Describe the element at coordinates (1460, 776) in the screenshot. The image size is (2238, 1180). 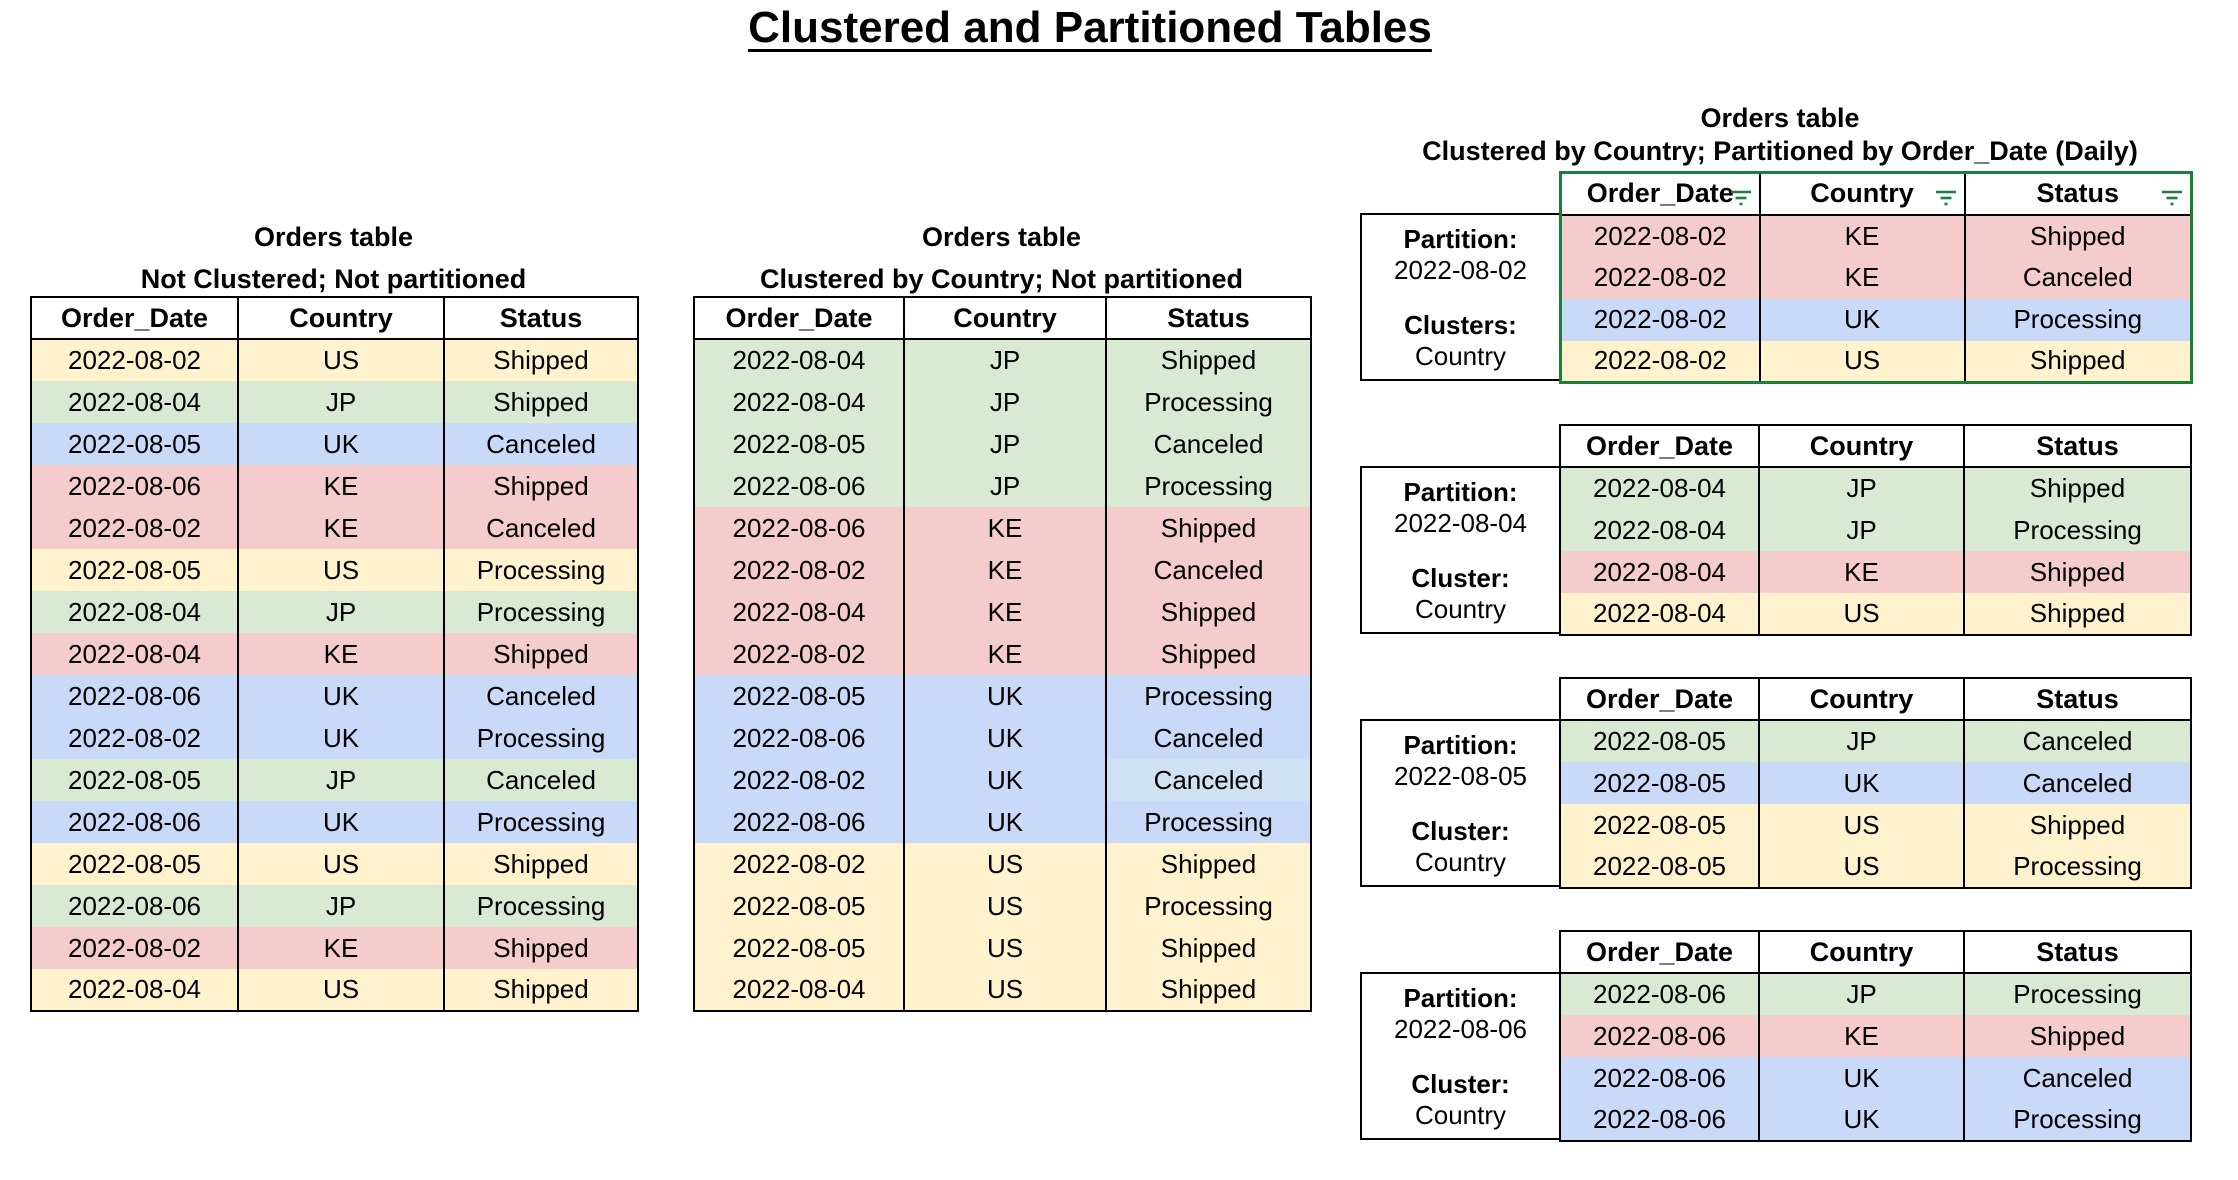
I see `partition-value: 2022-08-05` at that location.